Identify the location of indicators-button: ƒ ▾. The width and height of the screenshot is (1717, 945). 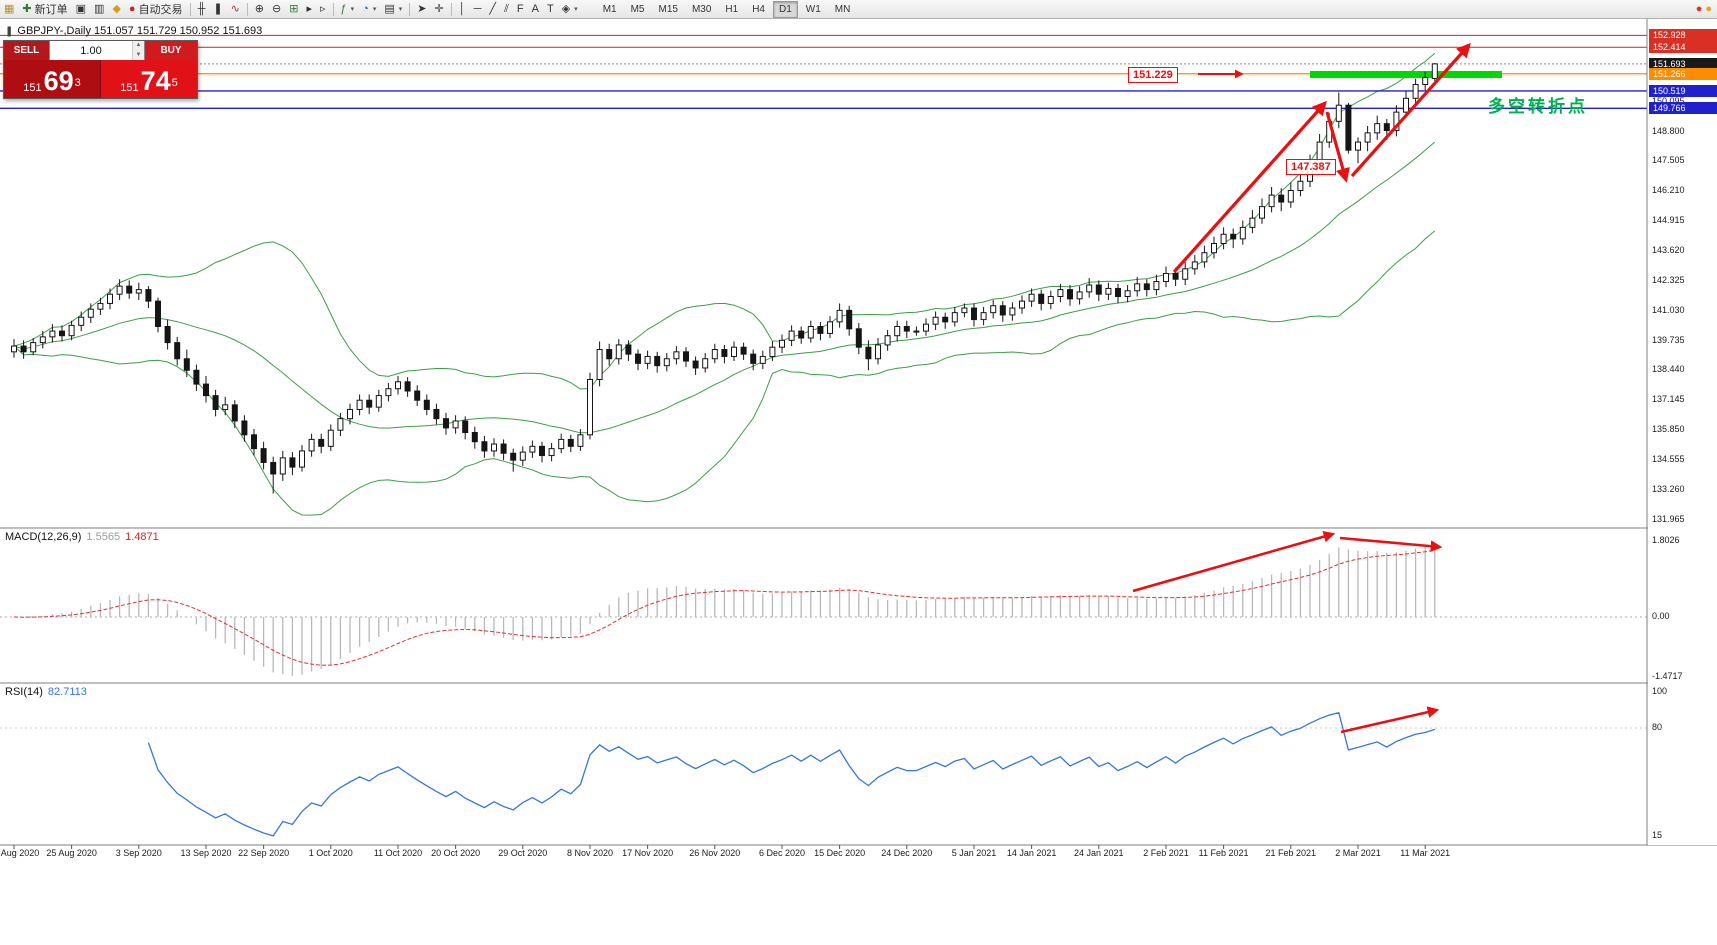
(348, 9).